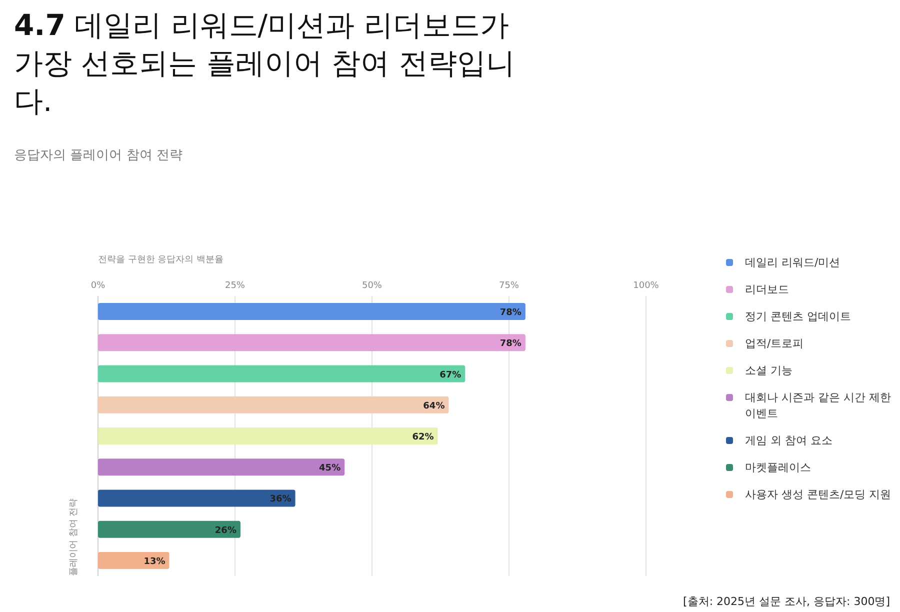 The image size is (900, 612). Describe the element at coordinates (768, 370) in the screenshot. I see `legend-label: 소셜 기능` at that location.